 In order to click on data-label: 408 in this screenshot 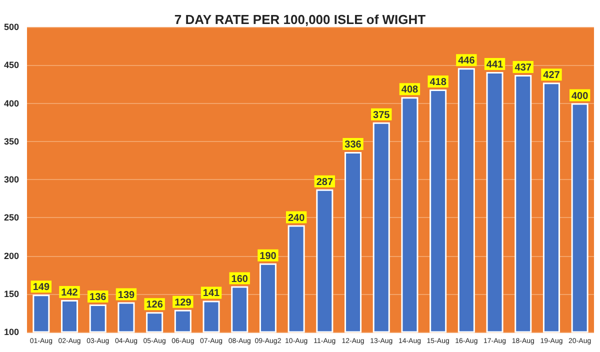, I will do `click(410, 90)`.